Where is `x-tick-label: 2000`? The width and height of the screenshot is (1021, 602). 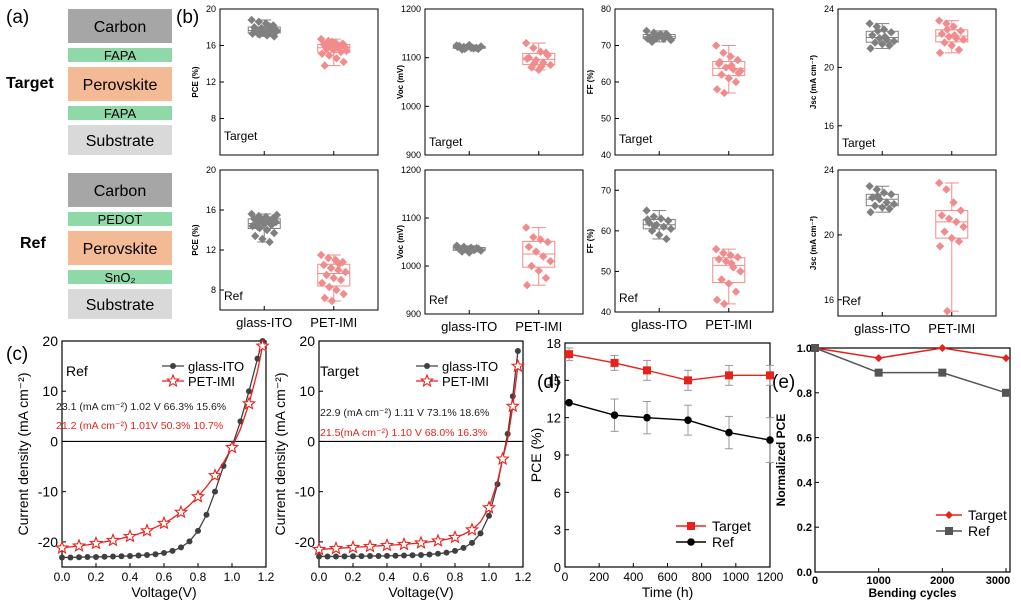 x-tick-label: 2000 is located at coordinates (942, 581).